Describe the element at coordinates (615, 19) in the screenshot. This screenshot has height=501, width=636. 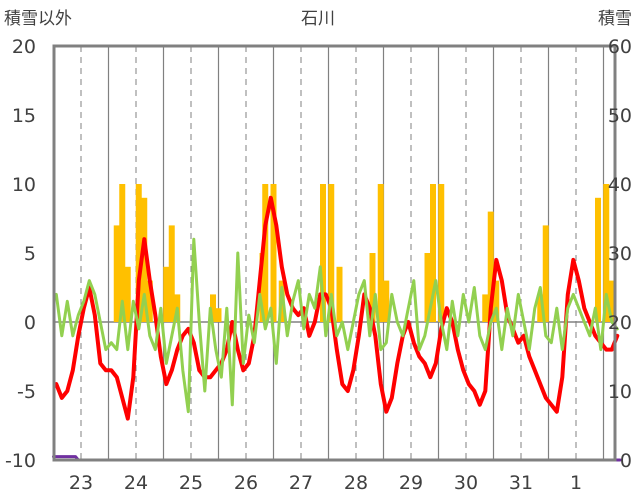
I see `right-axis-label: 積雪` at that location.